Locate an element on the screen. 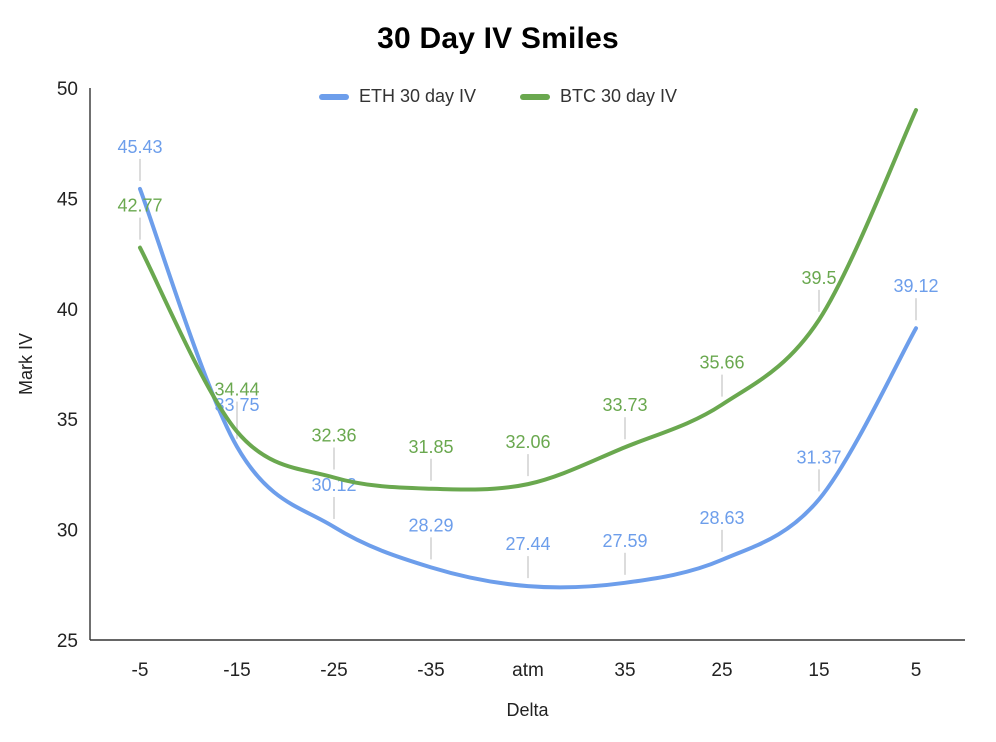 The height and width of the screenshot is (742, 996). btc-series-swatch is located at coordinates (535, 96).